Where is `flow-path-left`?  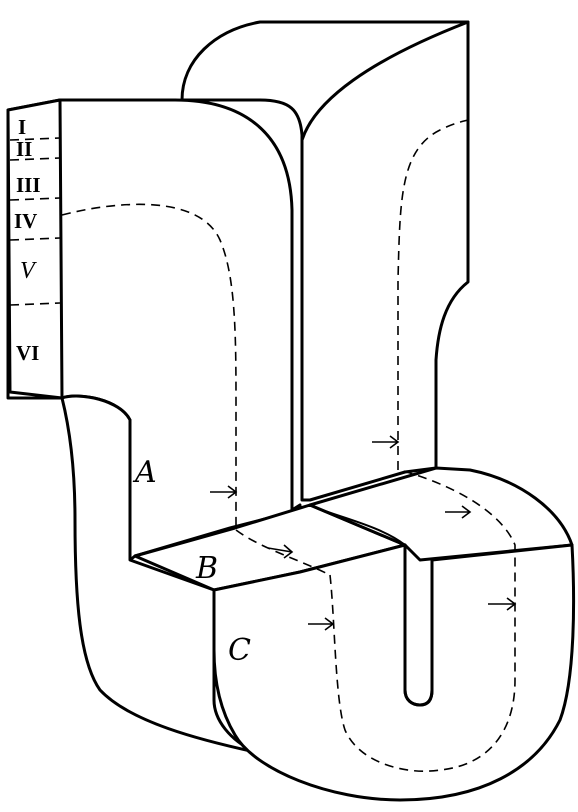 flow-path-left is located at coordinates (149, 366).